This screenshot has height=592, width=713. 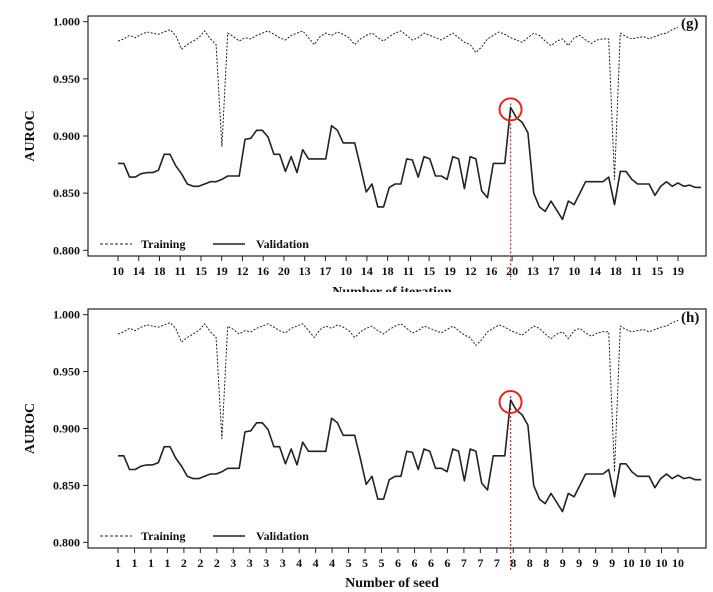 I want to click on panel-label: (g), so click(x=690, y=24).